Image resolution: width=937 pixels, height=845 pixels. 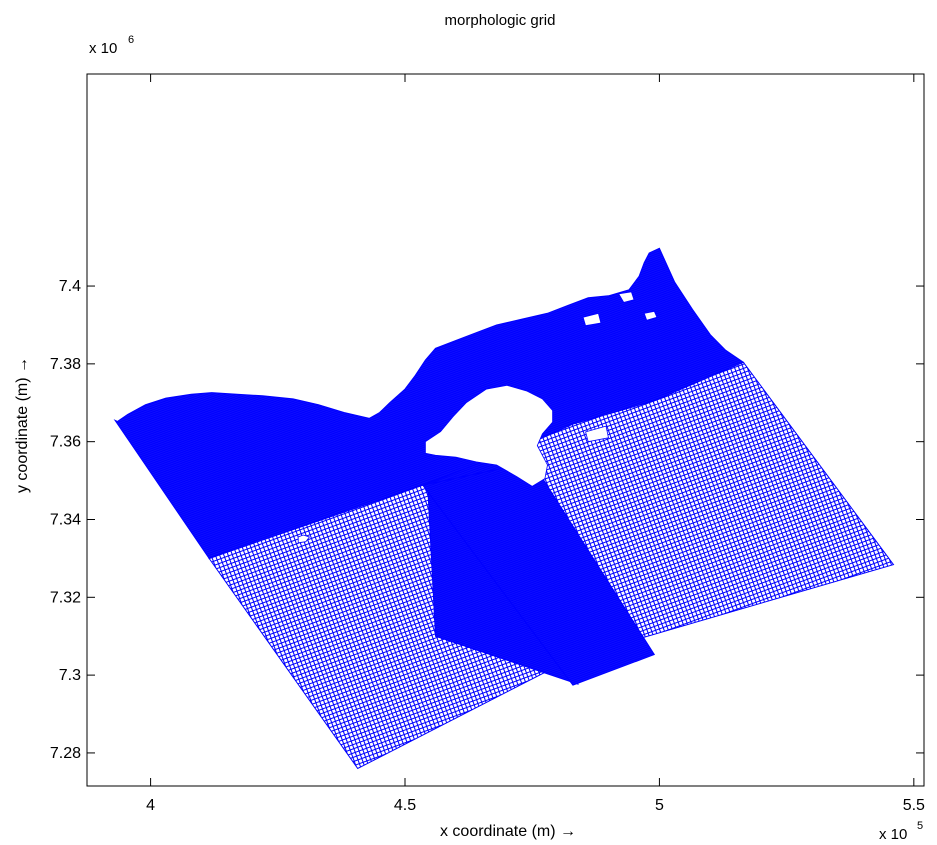 What do you see at coordinates (131, 40) in the screenshot?
I see `y-multiplier-exponent: 6` at bounding box center [131, 40].